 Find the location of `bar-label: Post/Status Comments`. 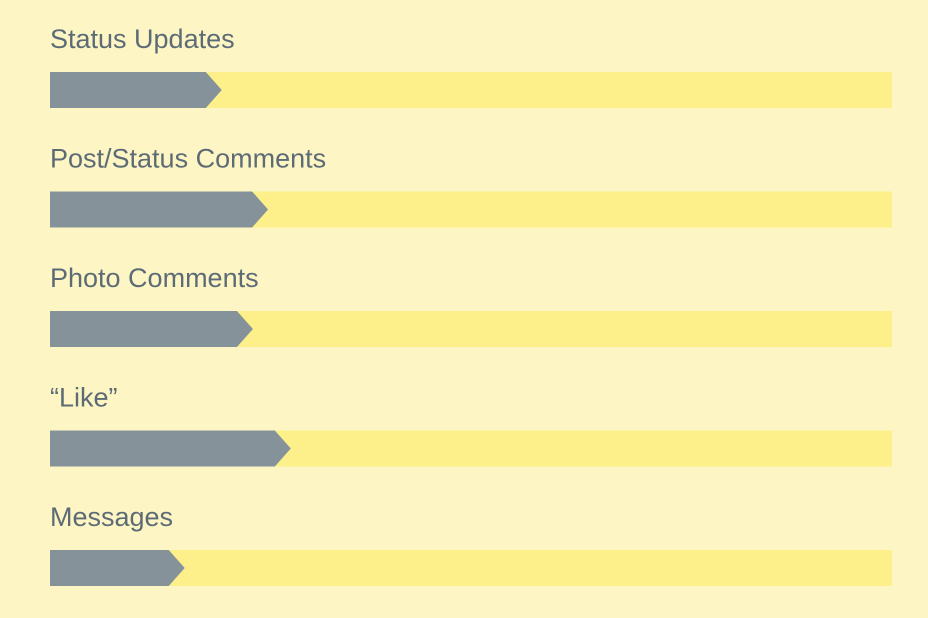

bar-label: Post/Status Comments is located at coordinates (188, 159).